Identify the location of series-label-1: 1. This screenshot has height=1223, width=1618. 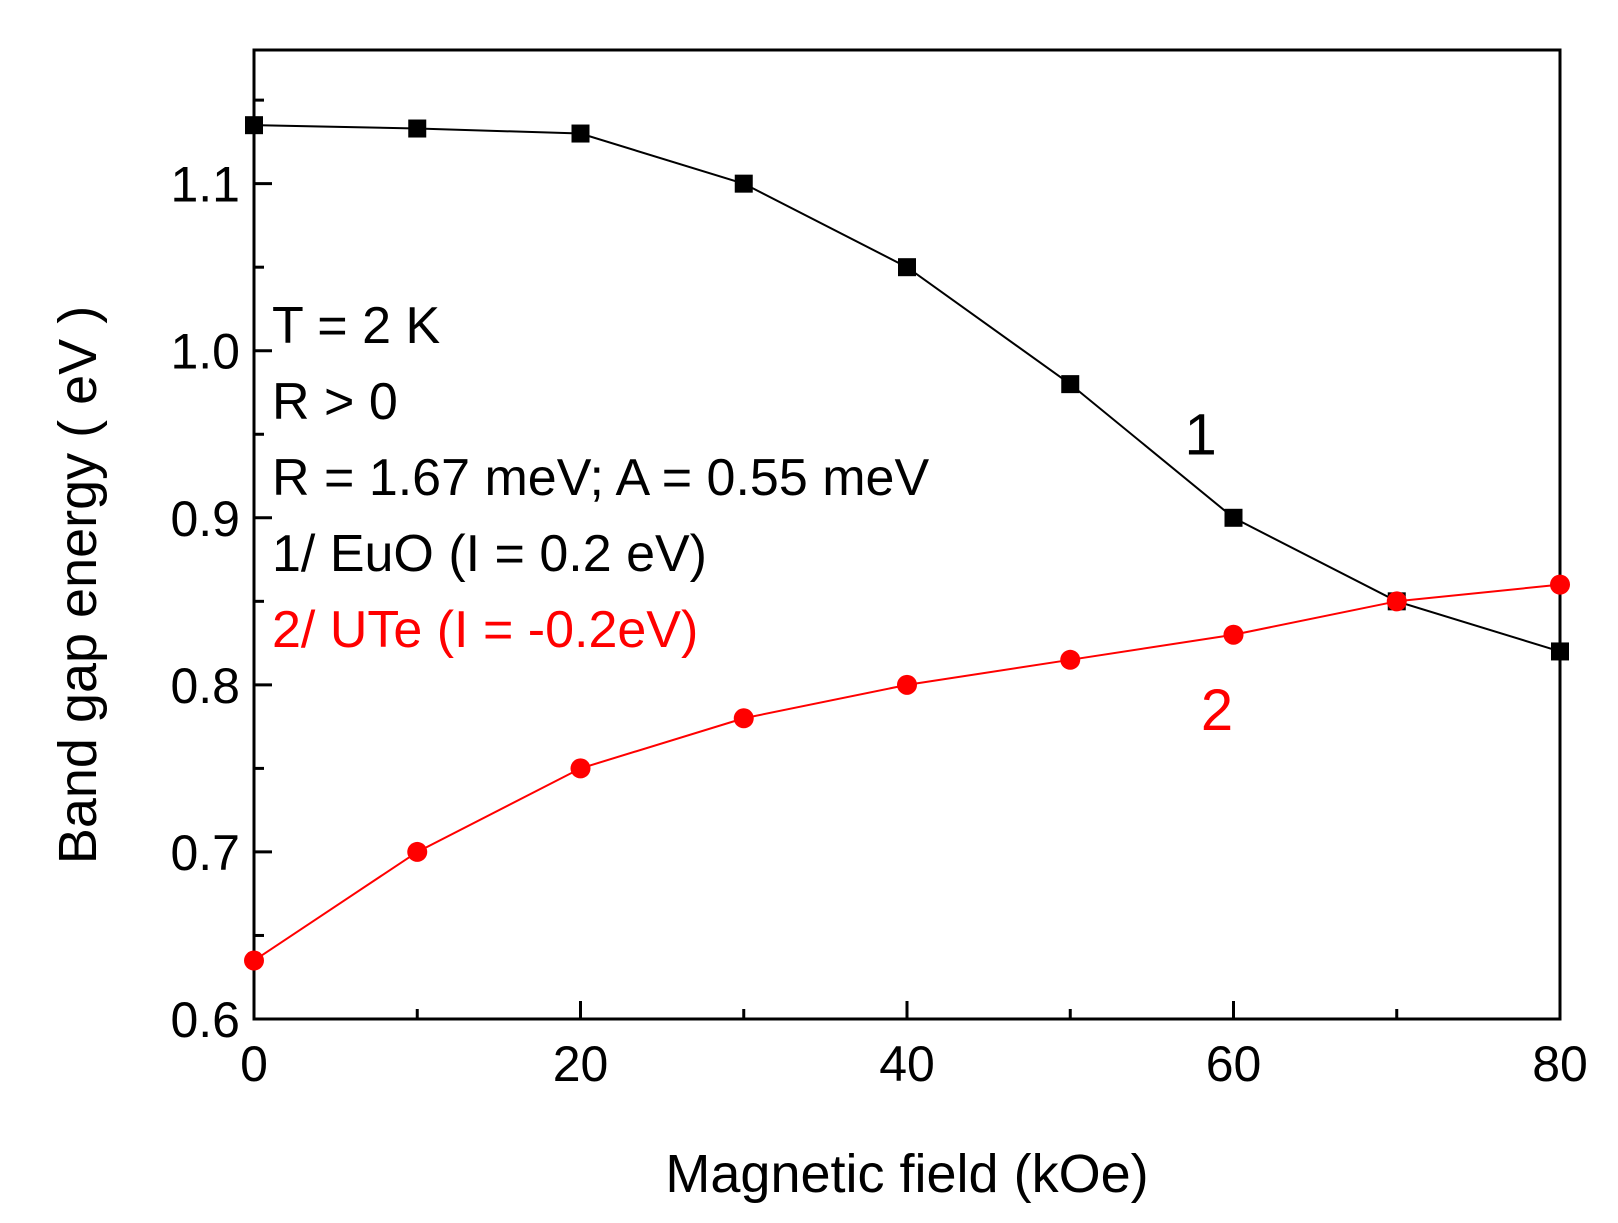
(1201, 434).